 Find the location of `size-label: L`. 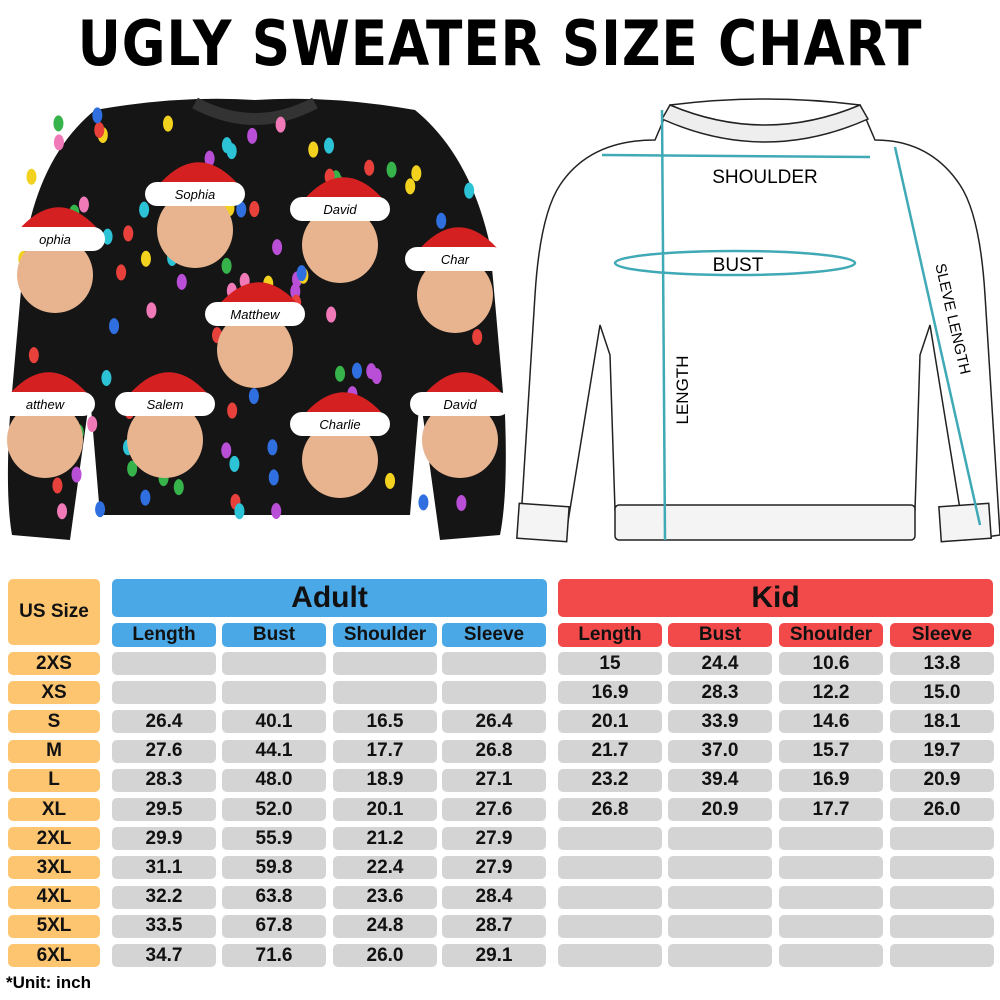

size-label: L is located at coordinates (54, 780).